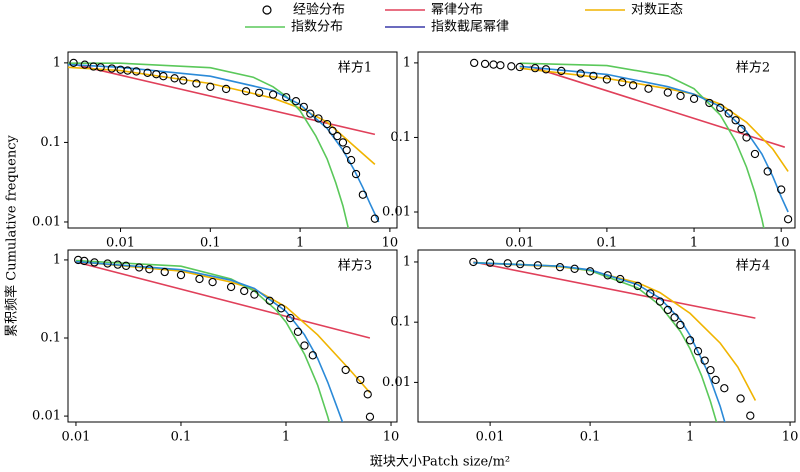 The image size is (800, 472). What do you see at coordinates (319, 10) in the screenshot?
I see `legend-label: 经验分布` at bounding box center [319, 10].